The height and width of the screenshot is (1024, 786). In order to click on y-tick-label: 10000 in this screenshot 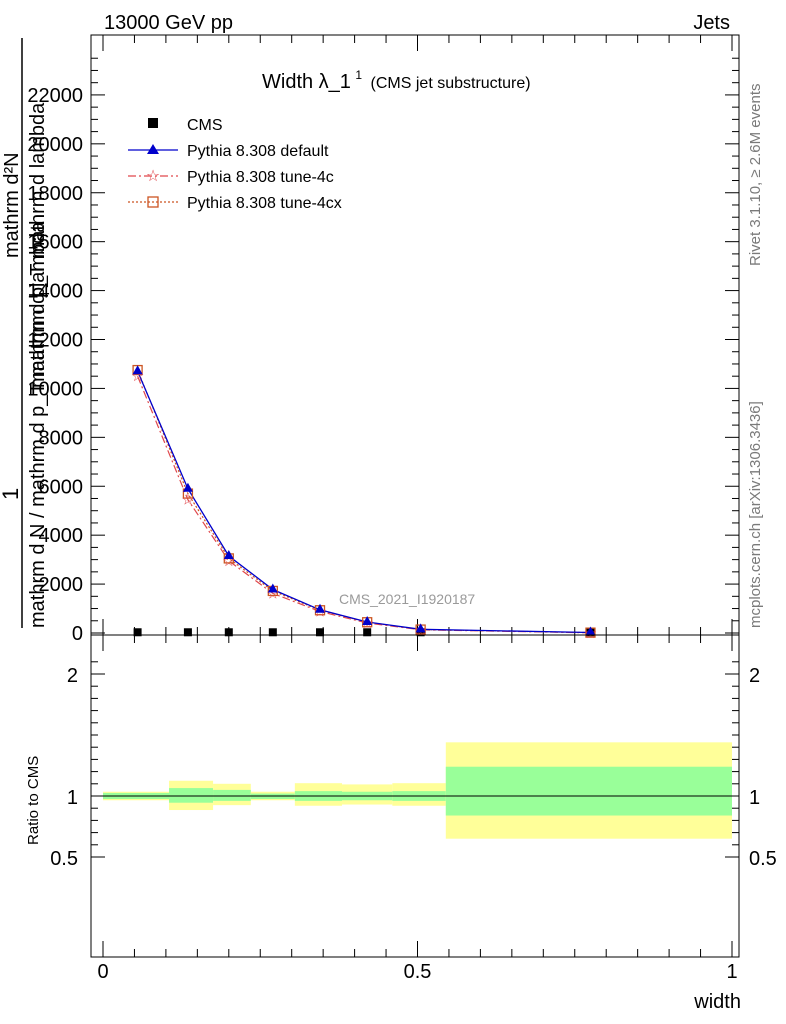, I will do `click(55, 389)`.